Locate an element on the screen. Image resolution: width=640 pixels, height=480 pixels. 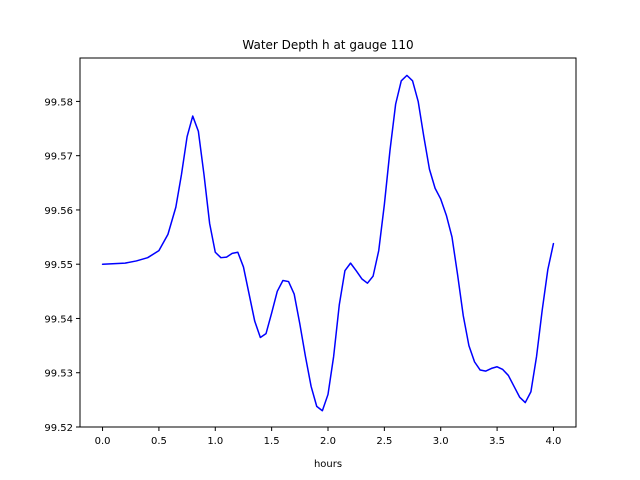
y-axis: 99.52 99.53 99.54 99.55 99.56 99.57 99.58 is located at coordinates (62, 265).